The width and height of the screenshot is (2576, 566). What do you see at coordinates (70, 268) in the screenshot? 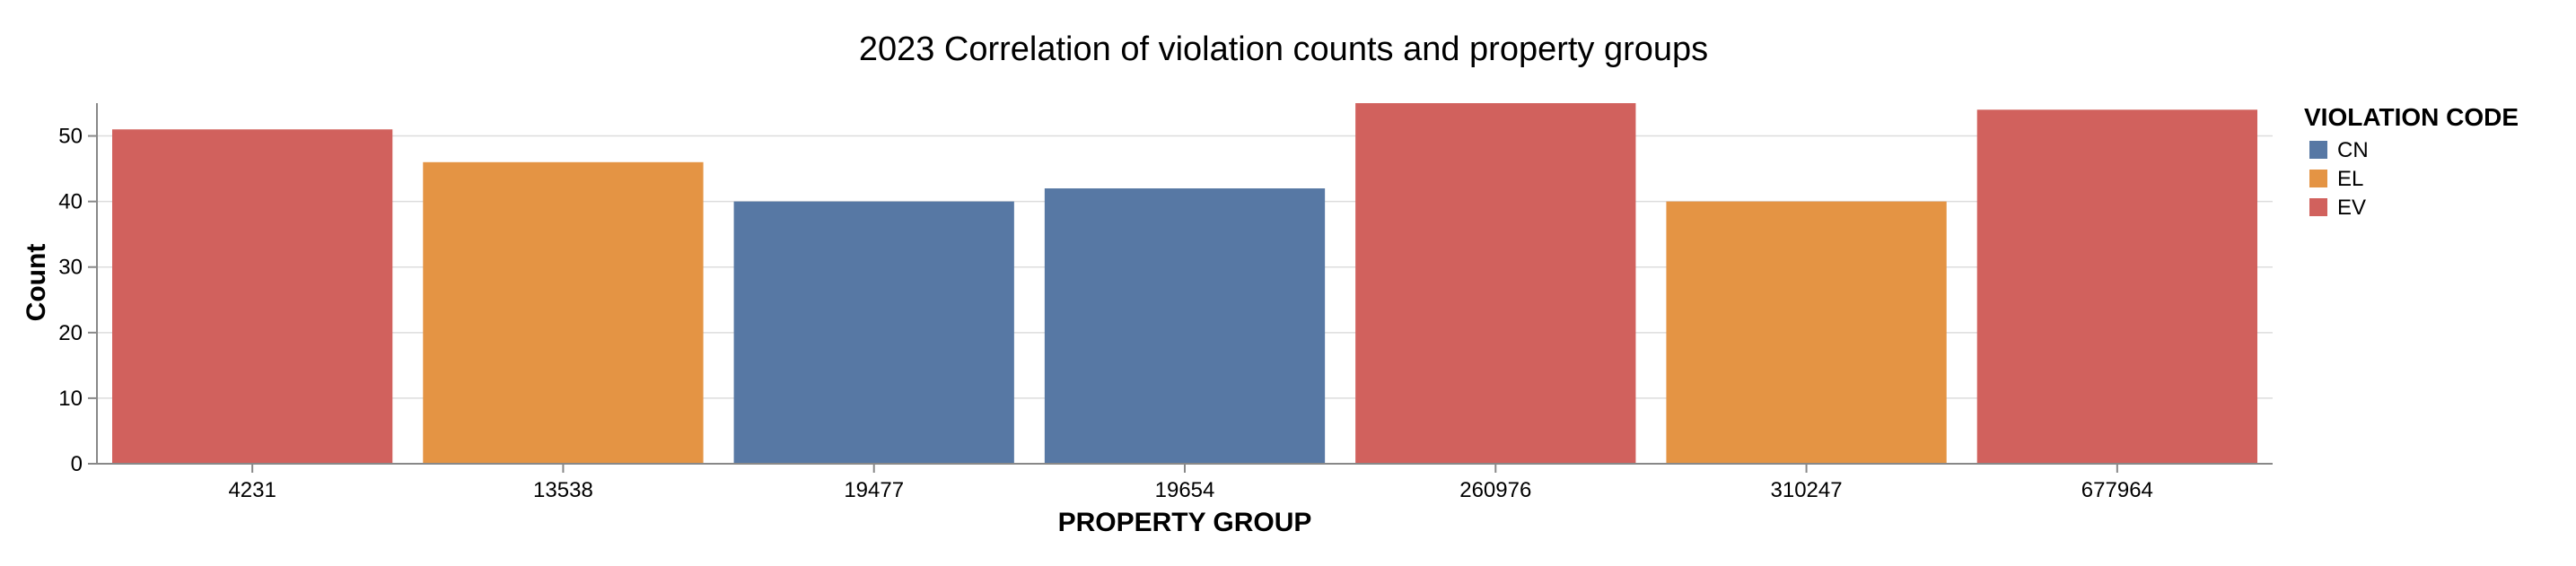
I see `y-tick-label: 30` at bounding box center [70, 268].